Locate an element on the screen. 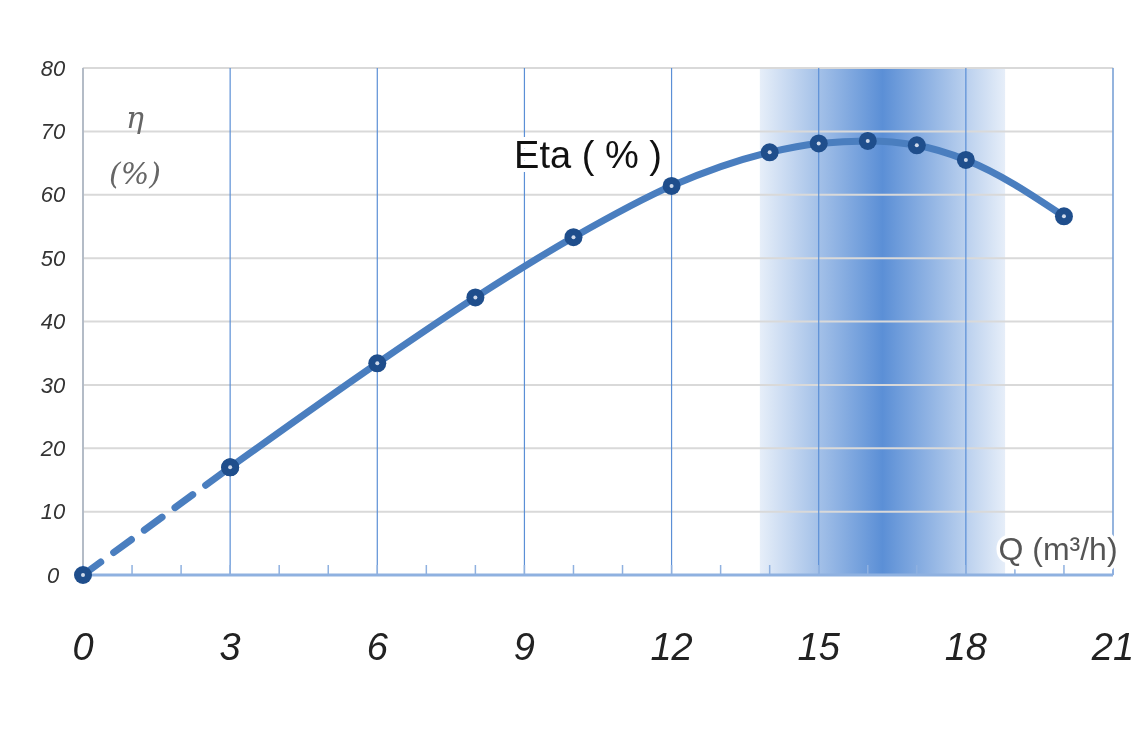 This screenshot has height=731, width=1145. y-tick-label: 10 is located at coordinates (53, 512).